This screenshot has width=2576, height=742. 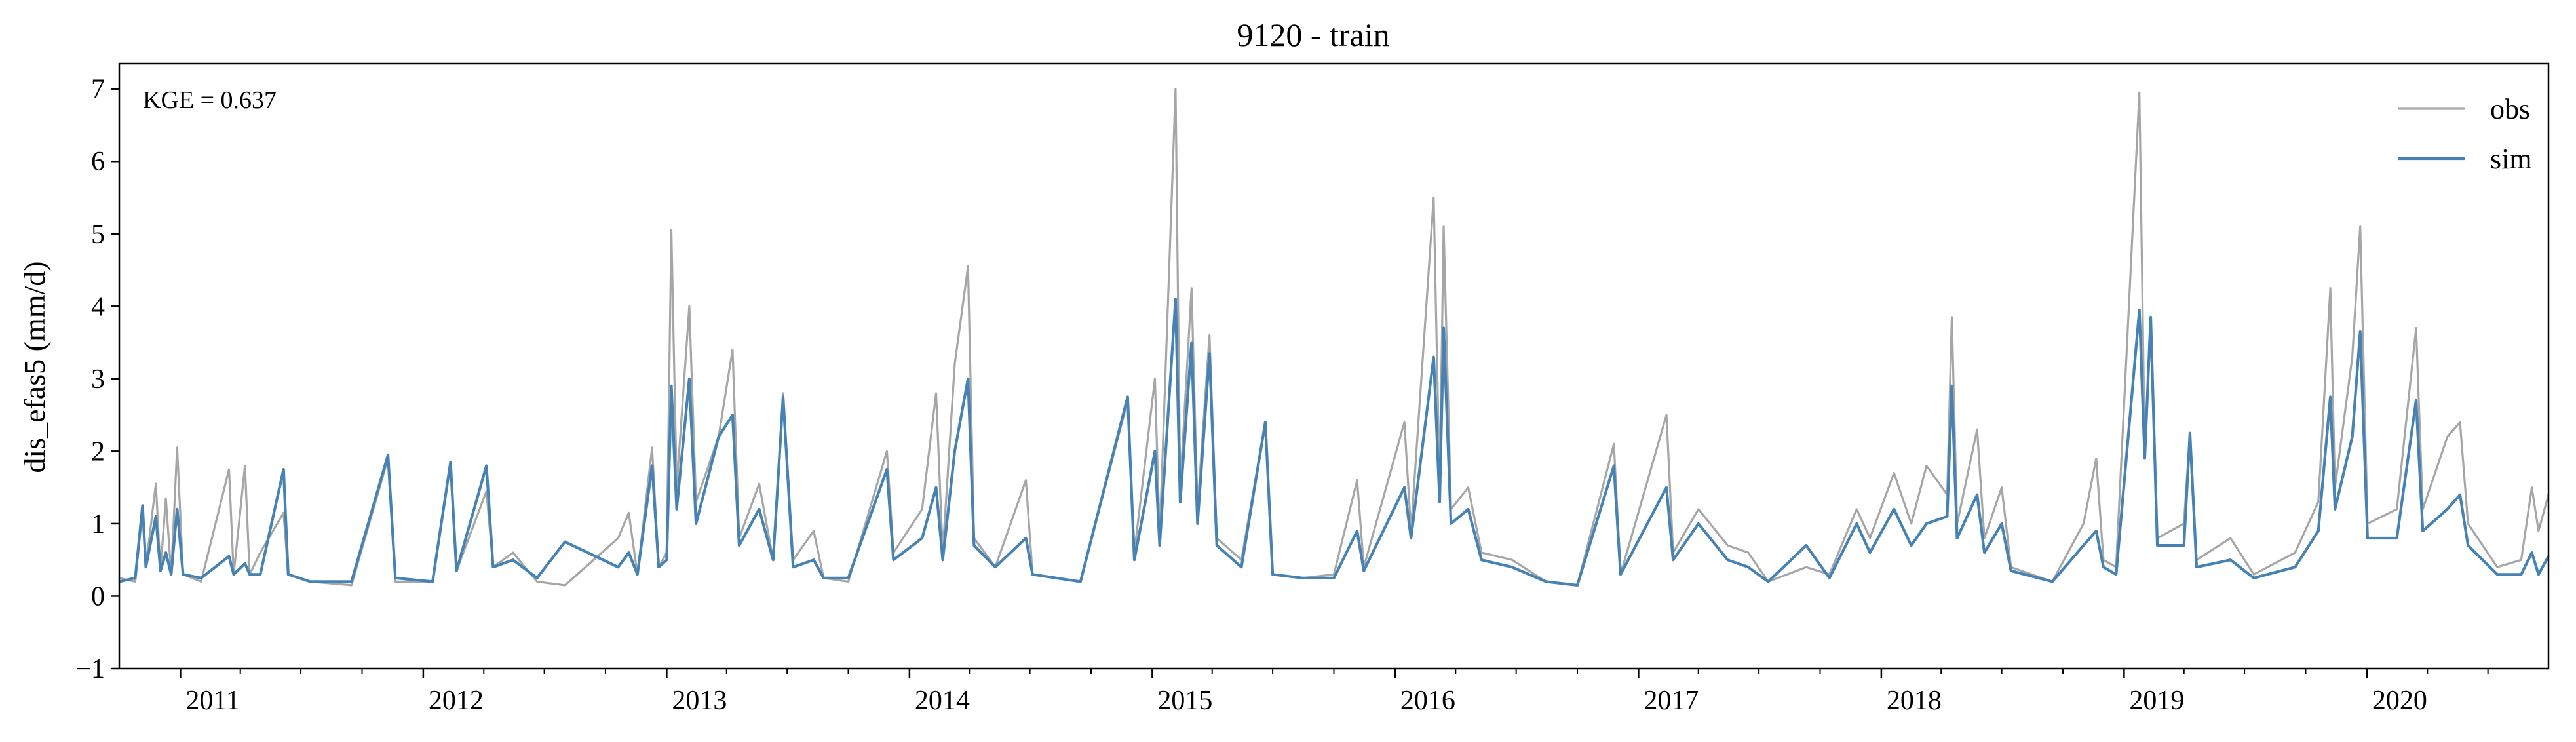 What do you see at coordinates (2465, 134) in the screenshot?
I see `legend: obs sim` at bounding box center [2465, 134].